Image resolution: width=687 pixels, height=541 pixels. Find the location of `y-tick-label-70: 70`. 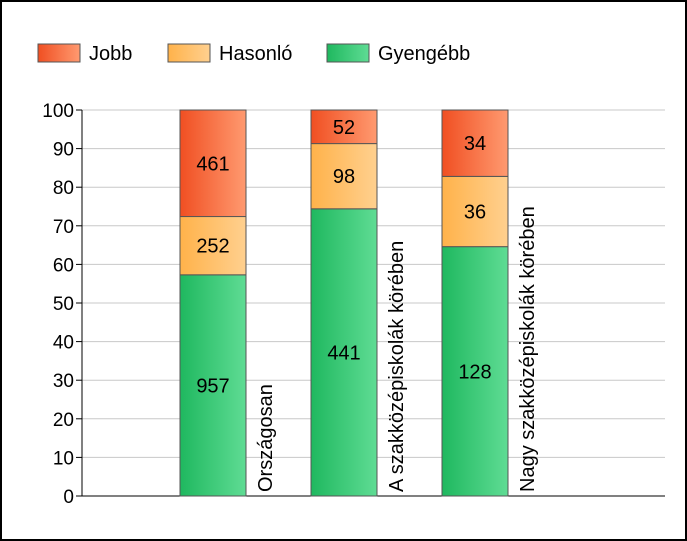

y-tick-label-70: 70 is located at coordinates (63, 227).